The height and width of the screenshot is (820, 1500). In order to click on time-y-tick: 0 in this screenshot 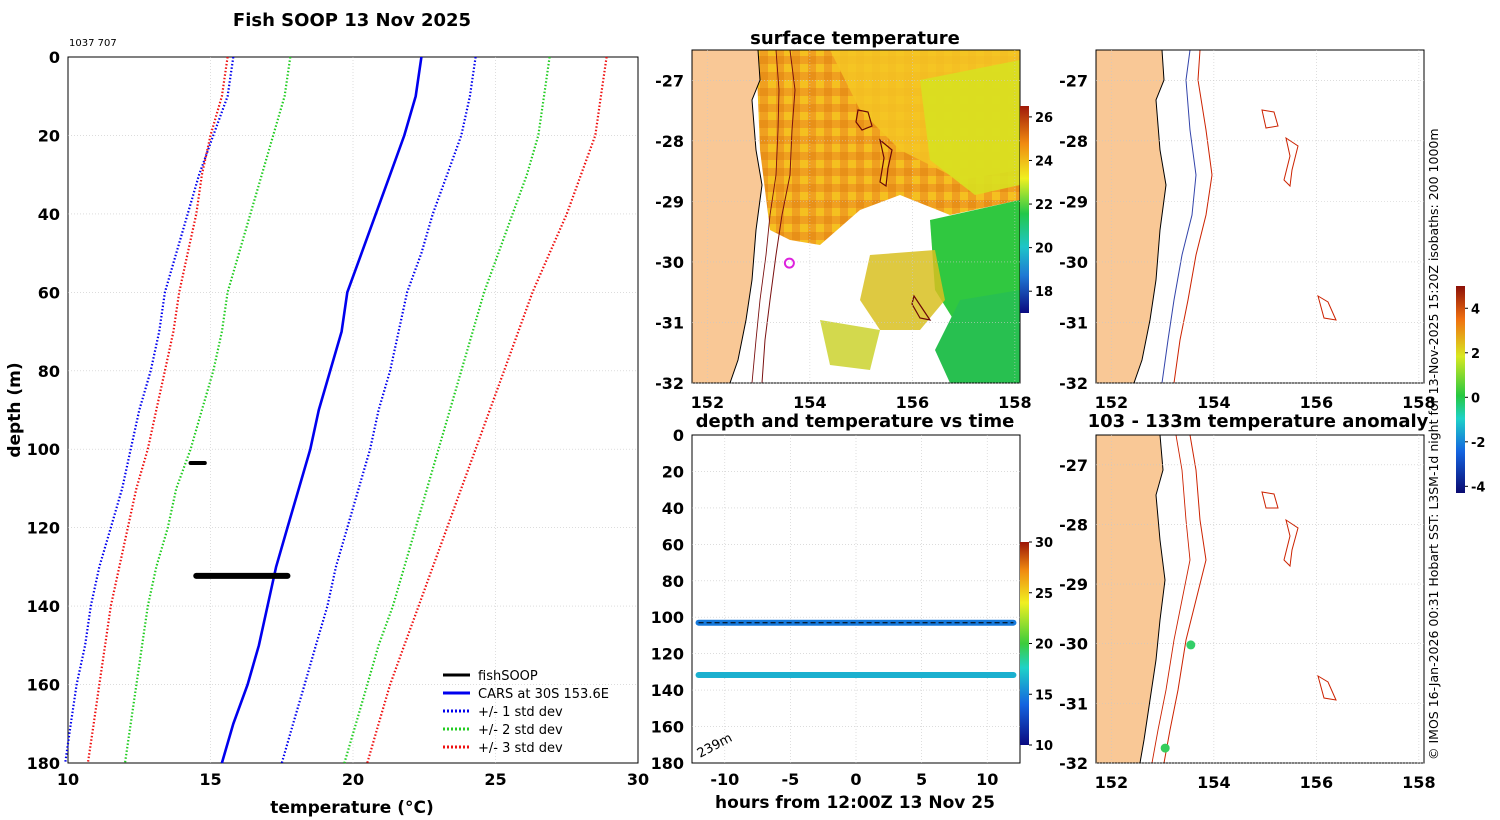, I will do `click(678, 435)`.